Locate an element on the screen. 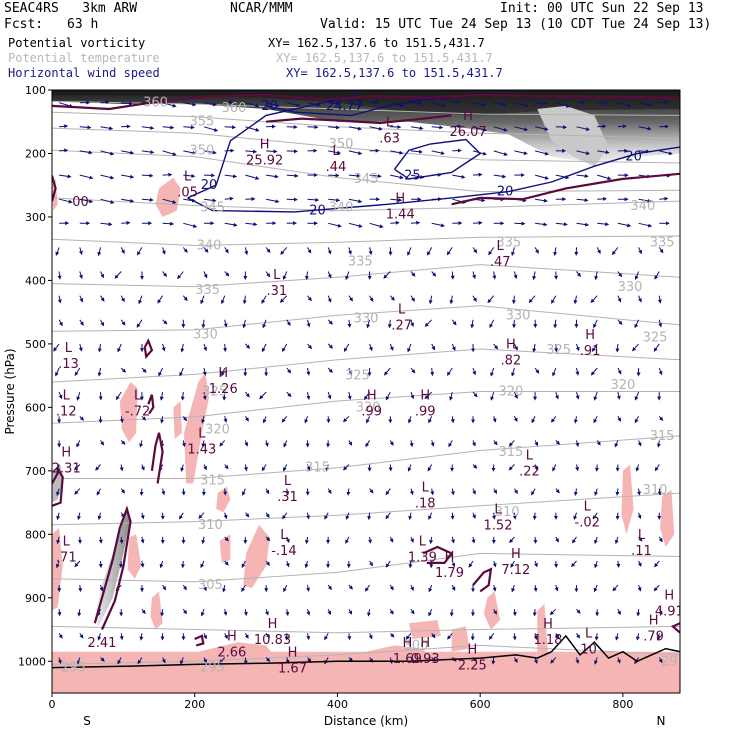 This screenshot has width=740, height=740. pv-extremum-value: 1.67 is located at coordinates (292, 668).